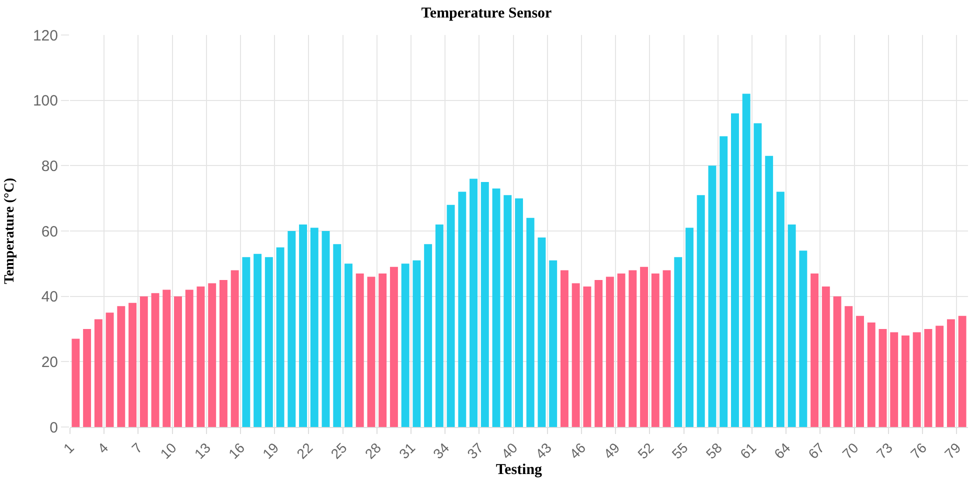 The width and height of the screenshot is (973, 479). What do you see at coordinates (441, 450) in the screenshot?
I see `x-tick-label: 34` at bounding box center [441, 450].